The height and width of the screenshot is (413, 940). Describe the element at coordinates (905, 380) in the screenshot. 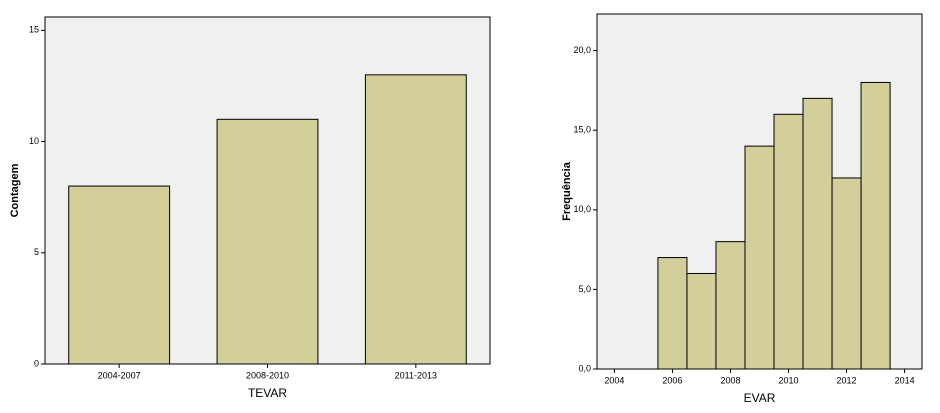

I see `x-tick-label: 2014` at that location.